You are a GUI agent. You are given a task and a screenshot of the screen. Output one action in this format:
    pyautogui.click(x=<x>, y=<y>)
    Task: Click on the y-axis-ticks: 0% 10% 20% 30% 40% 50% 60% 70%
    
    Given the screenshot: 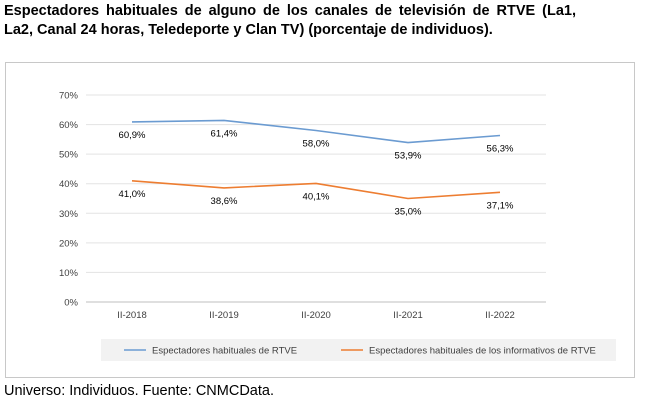 What is the action you would take?
    pyautogui.click(x=69, y=200)
    